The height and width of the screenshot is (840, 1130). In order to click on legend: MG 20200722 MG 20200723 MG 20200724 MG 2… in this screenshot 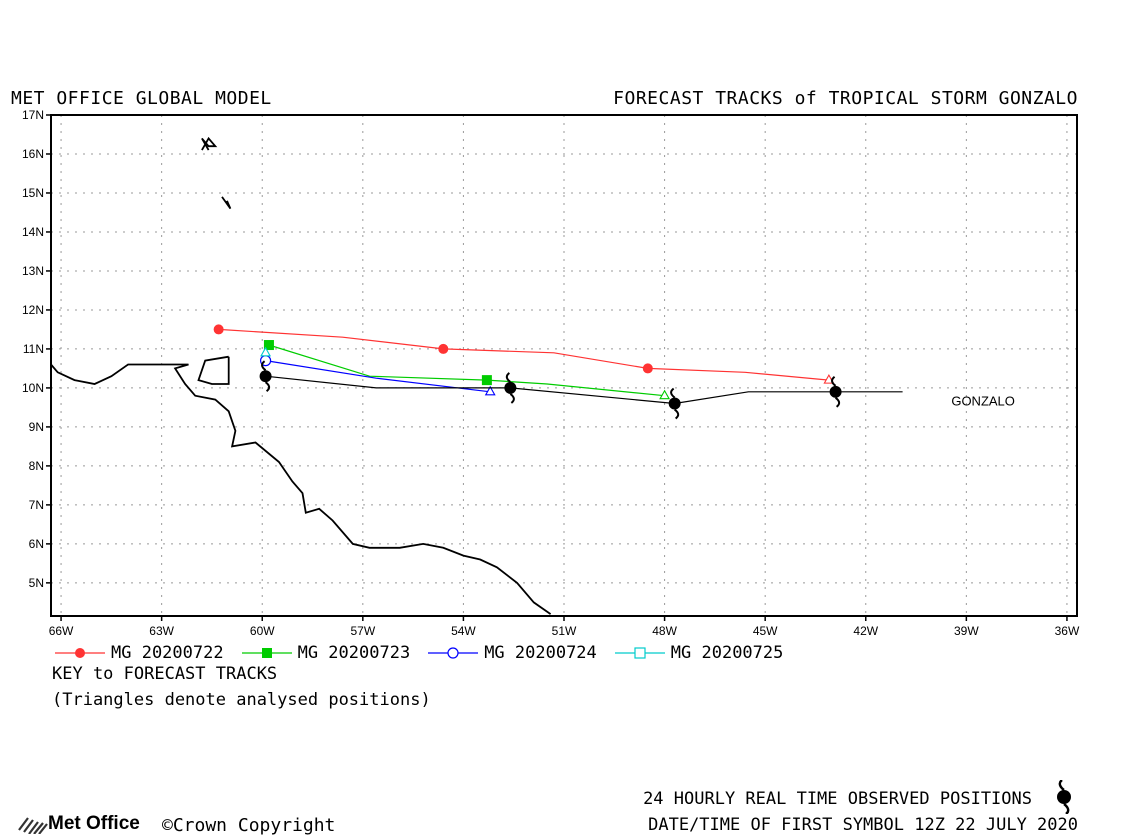, I will do `click(428, 653)`.